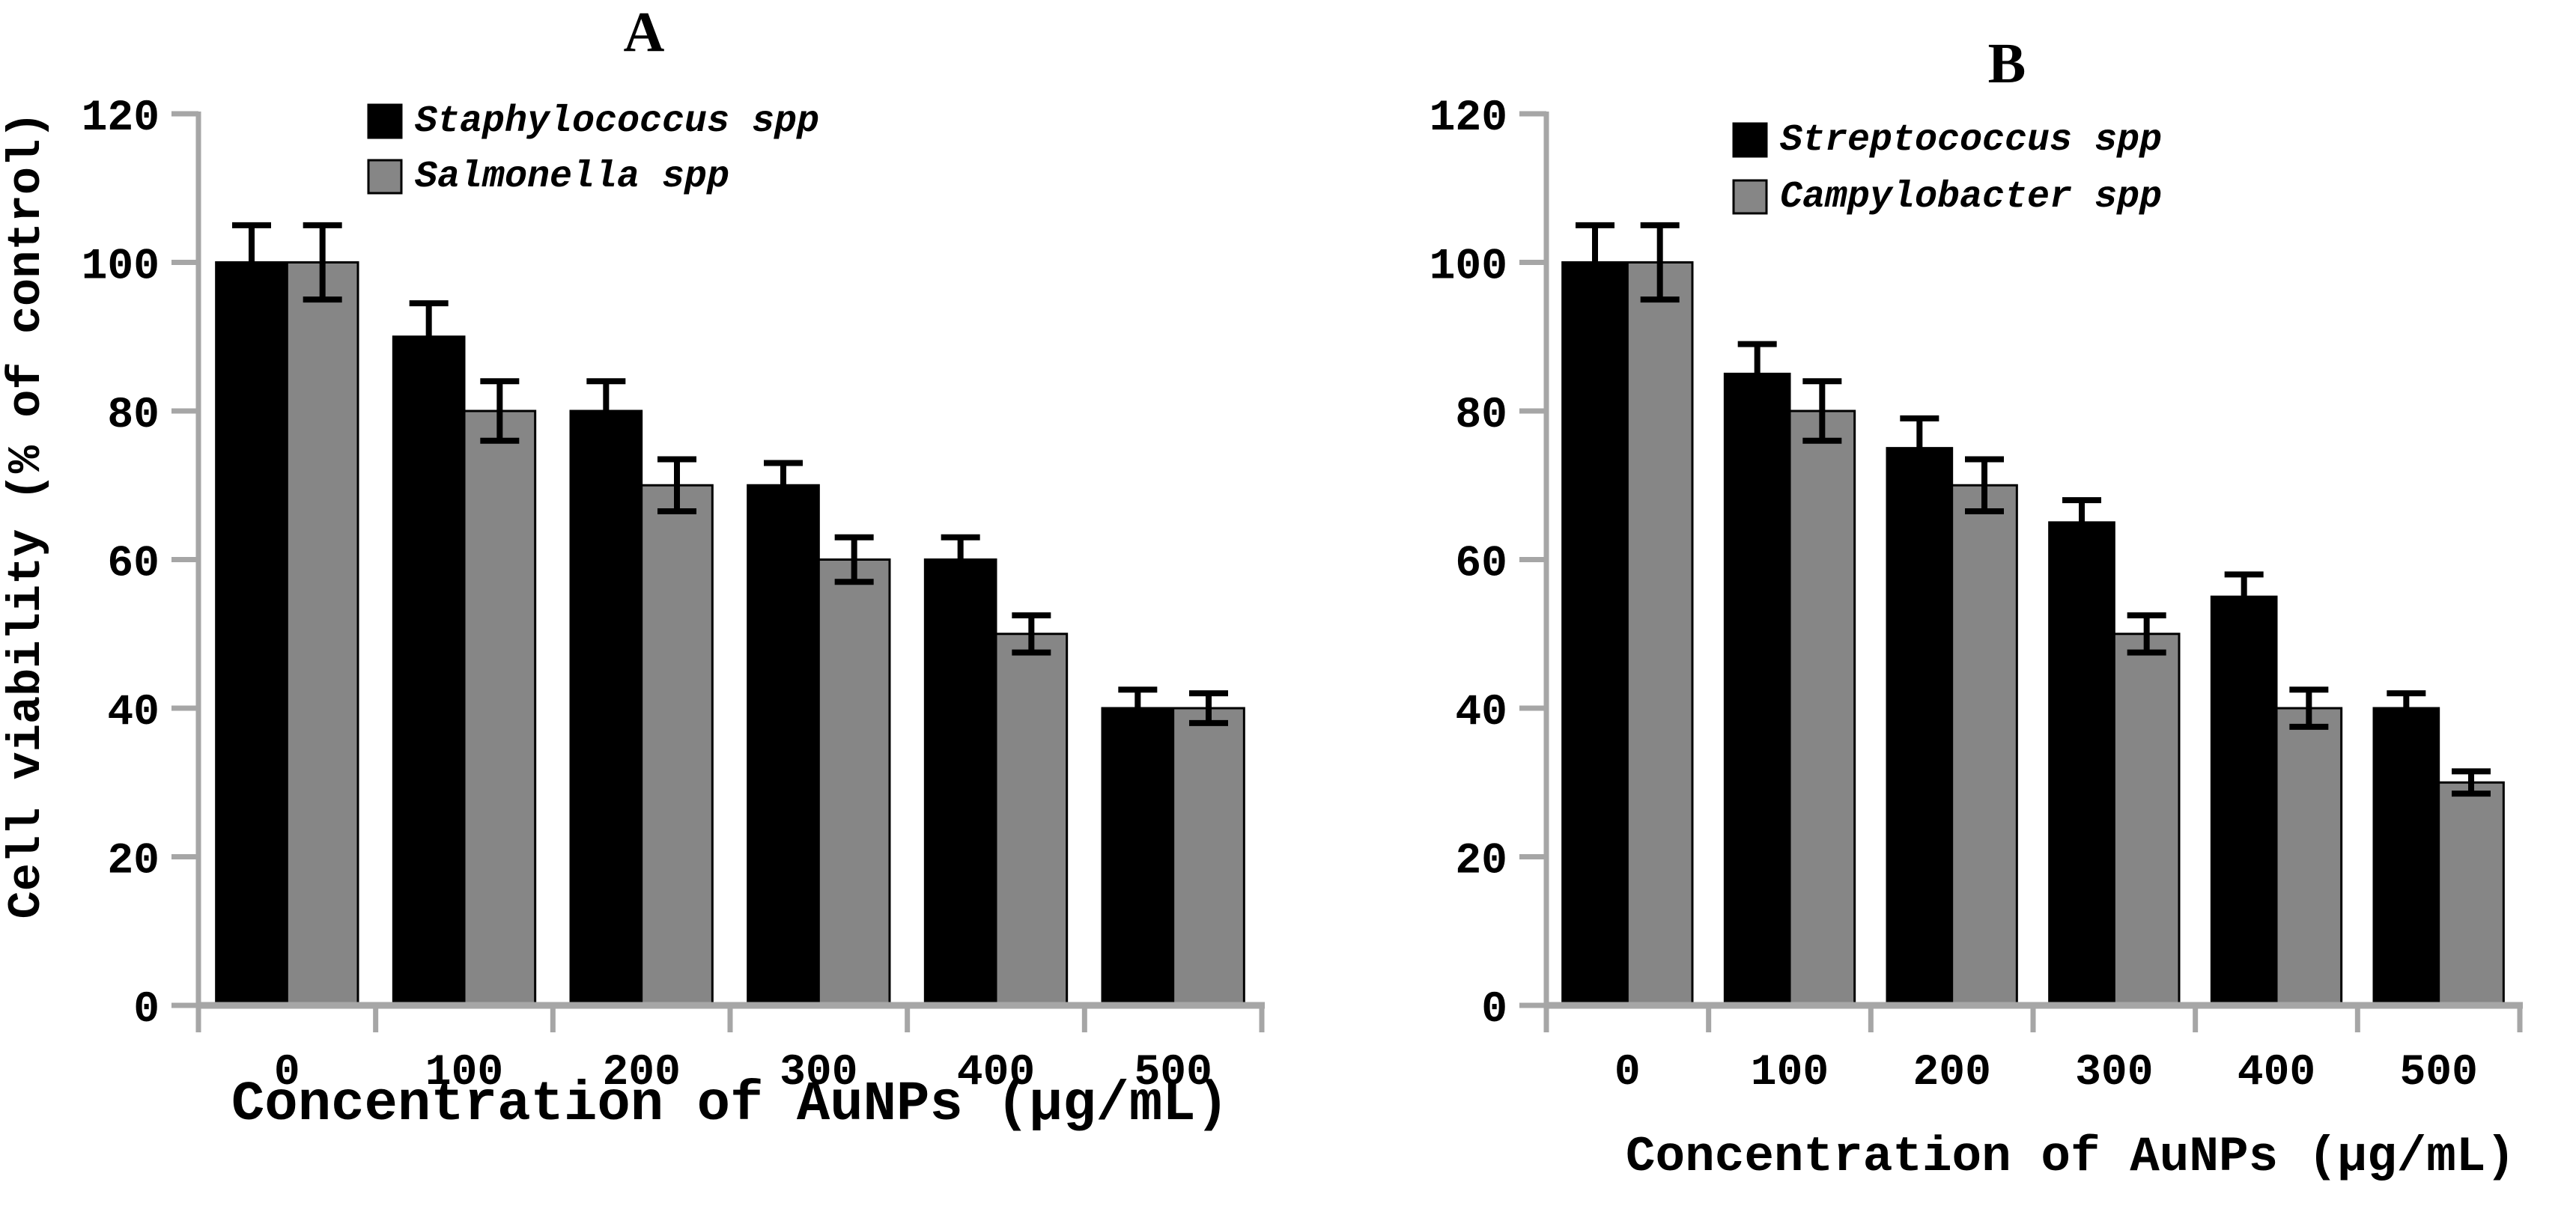 The width and height of the screenshot is (2576, 1206). What do you see at coordinates (1971, 140) in the screenshot?
I see `legend-label: Streptococcus spp` at bounding box center [1971, 140].